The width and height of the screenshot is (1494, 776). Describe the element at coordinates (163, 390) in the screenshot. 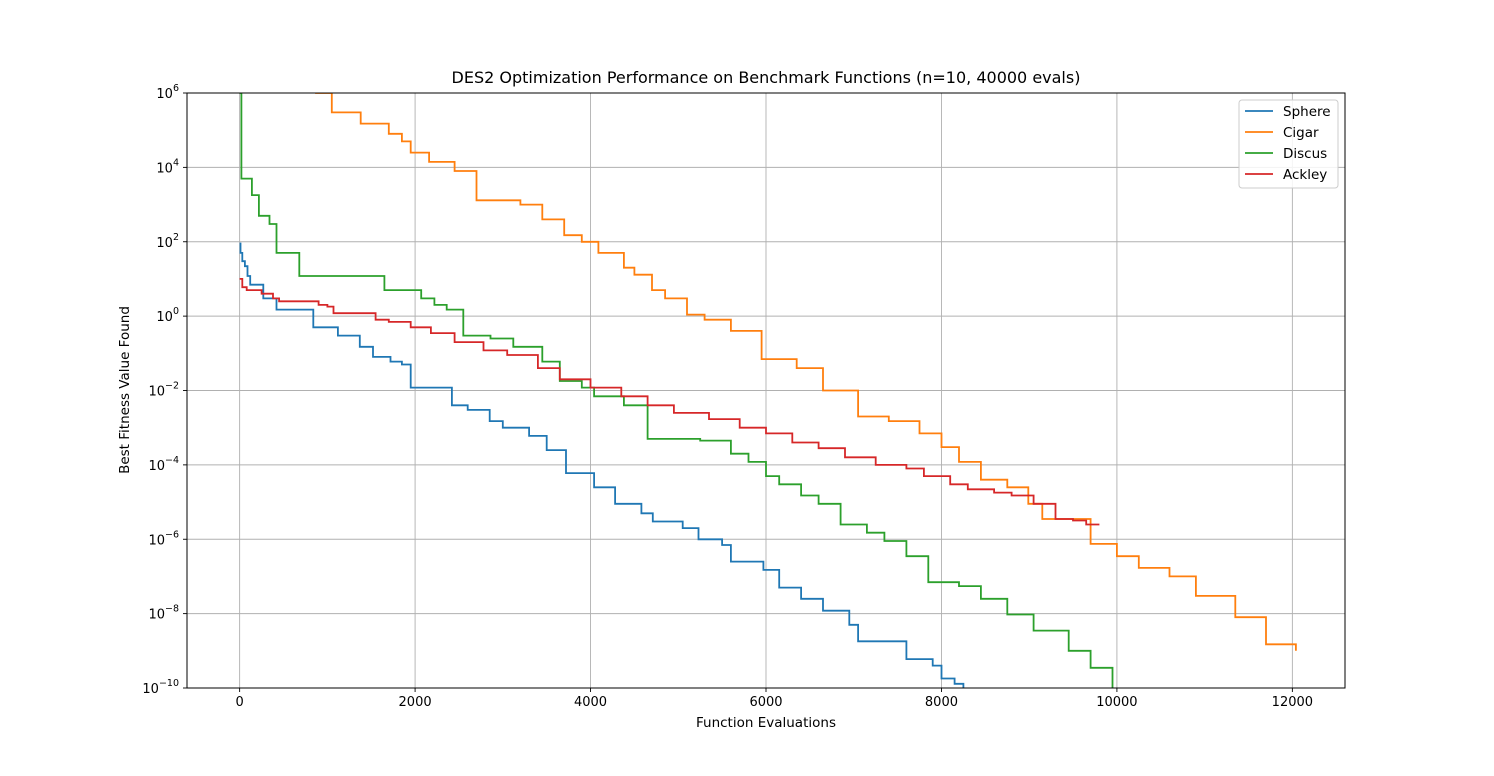

I see `y-tick-label: 10⁻²` at that location.